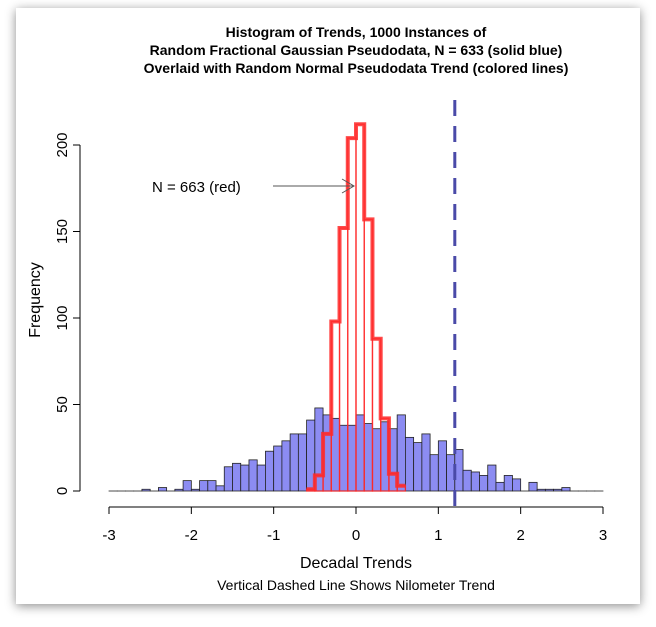 The height and width of the screenshot is (627, 656). Describe the element at coordinates (348, 186) in the screenshot. I see `annotation-arrowhead` at that location.